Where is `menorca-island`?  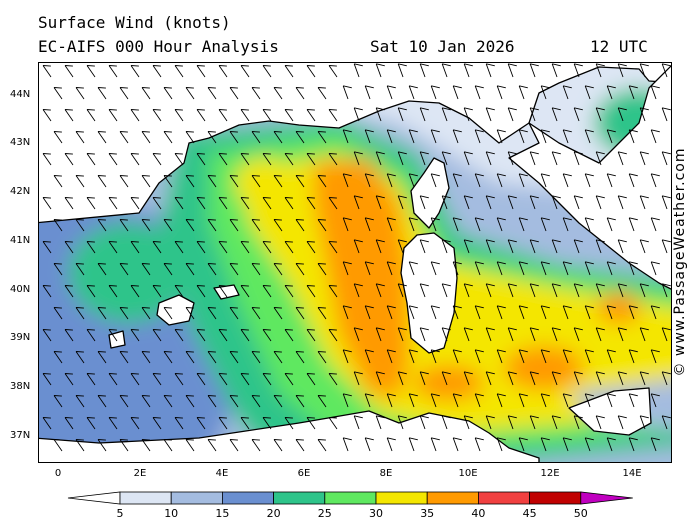 menorca-island is located at coordinates (226, 292).